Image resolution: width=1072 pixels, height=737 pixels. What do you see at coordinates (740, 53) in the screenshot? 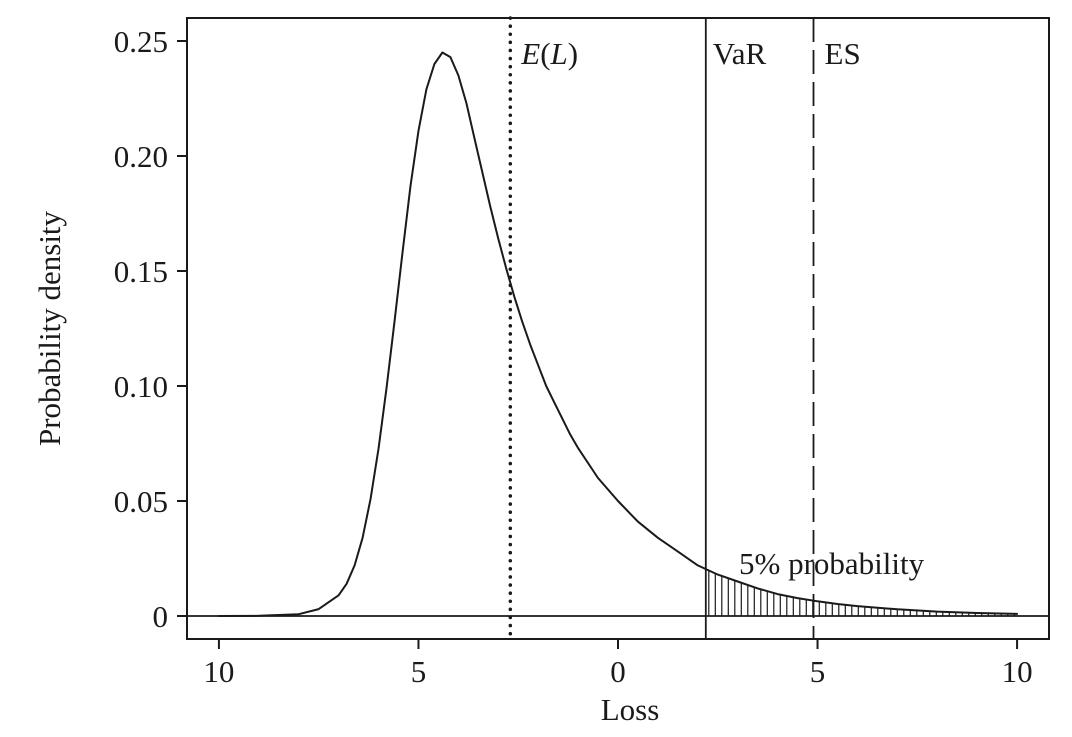
I see `var-label: VaR` at bounding box center [740, 53].